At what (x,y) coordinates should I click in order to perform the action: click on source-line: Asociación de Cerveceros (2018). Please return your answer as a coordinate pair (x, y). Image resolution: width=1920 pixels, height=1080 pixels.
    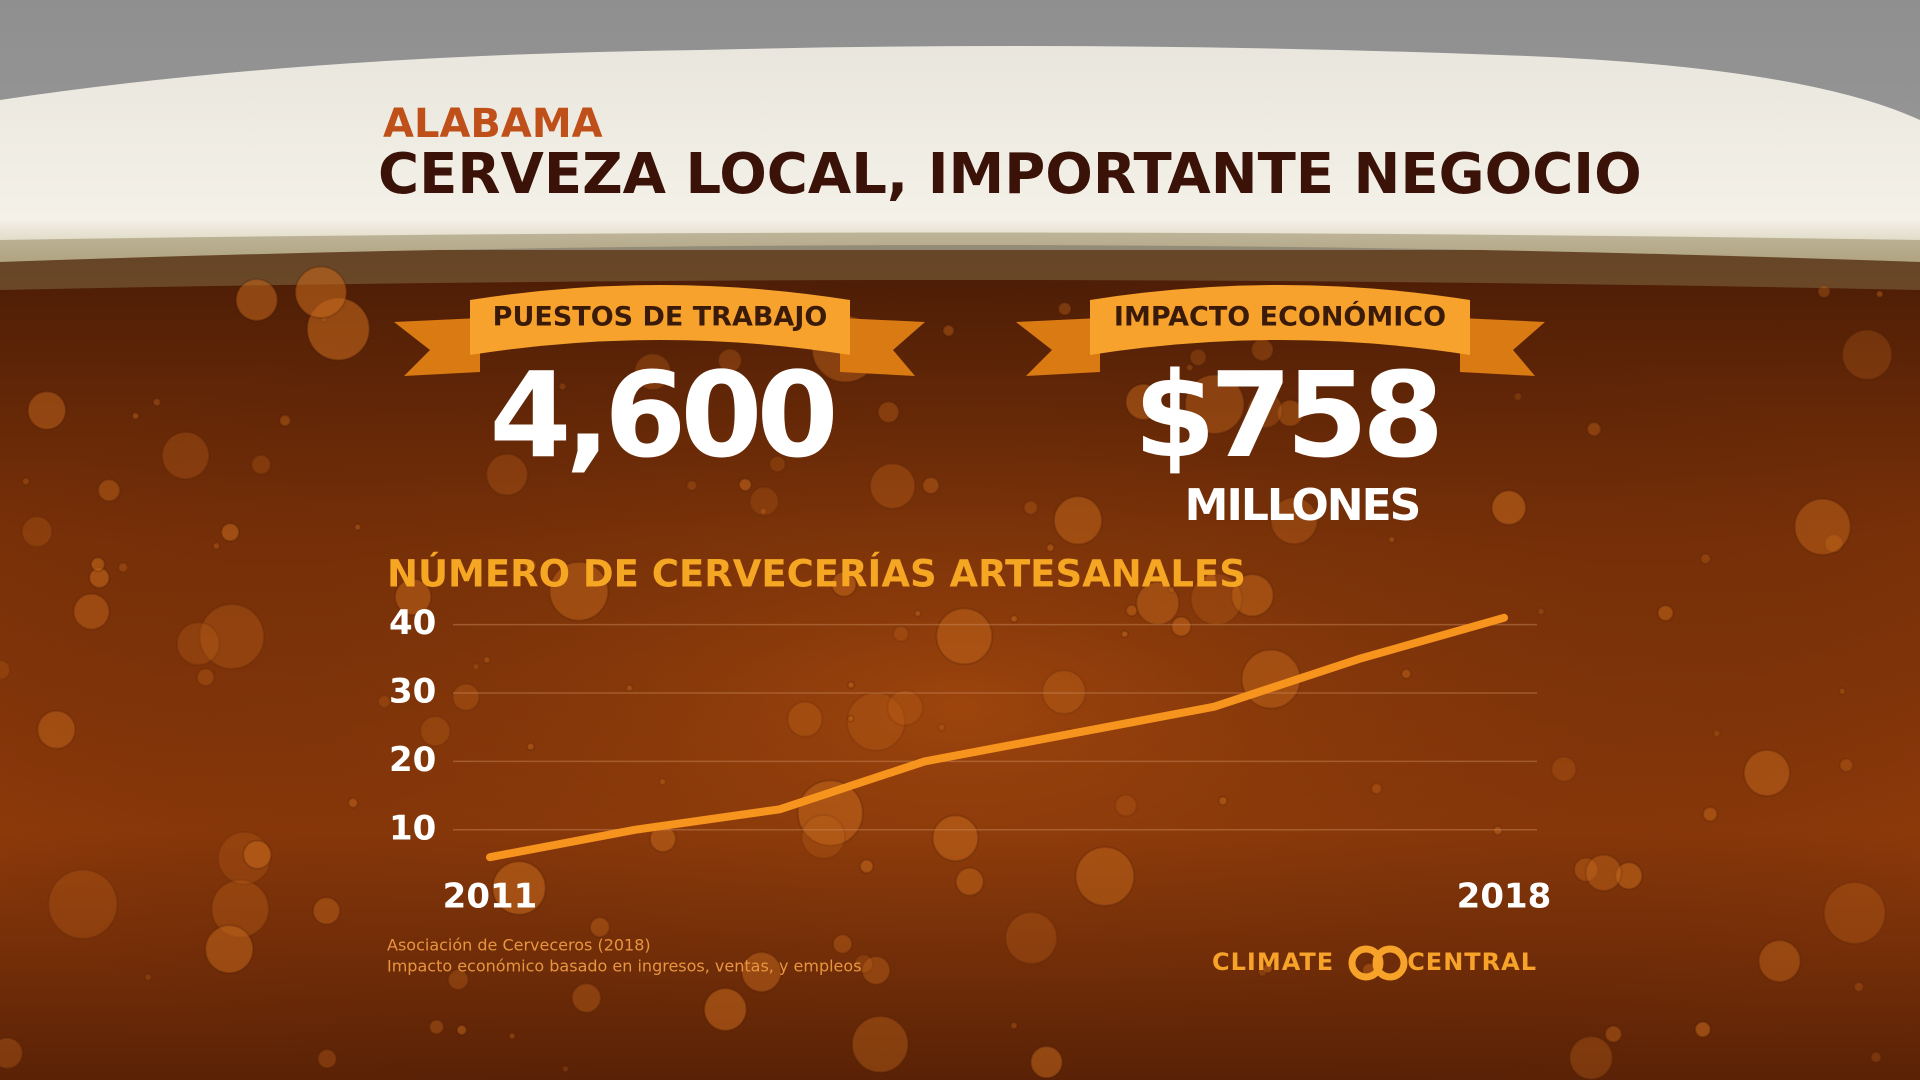
    Looking at the image, I should click on (519, 945).